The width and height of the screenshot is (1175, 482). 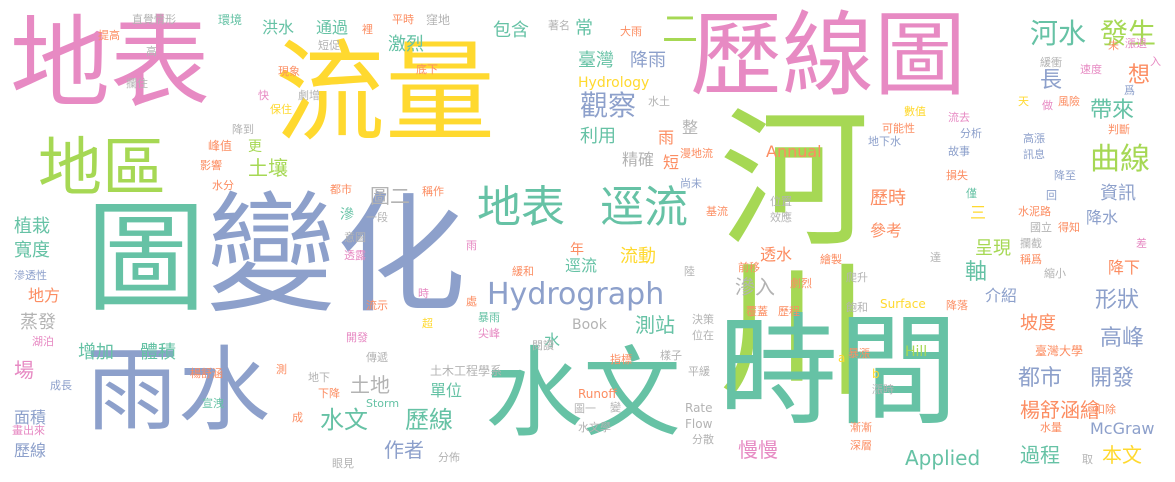 I want to click on word: 攔住, so click(x=137, y=83).